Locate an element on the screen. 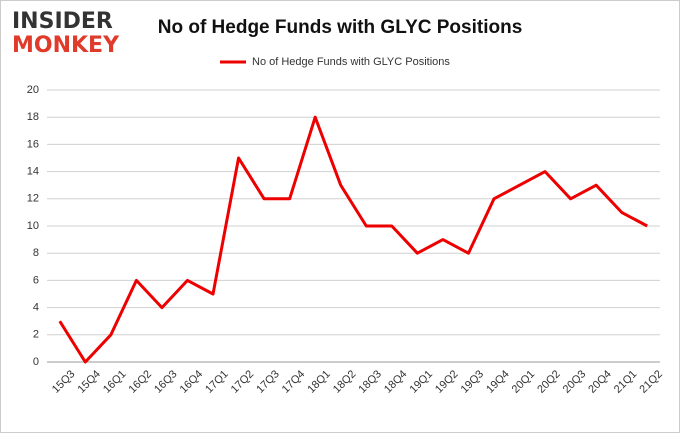  y-tick-label: 12 is located at coordinates (33, 199).